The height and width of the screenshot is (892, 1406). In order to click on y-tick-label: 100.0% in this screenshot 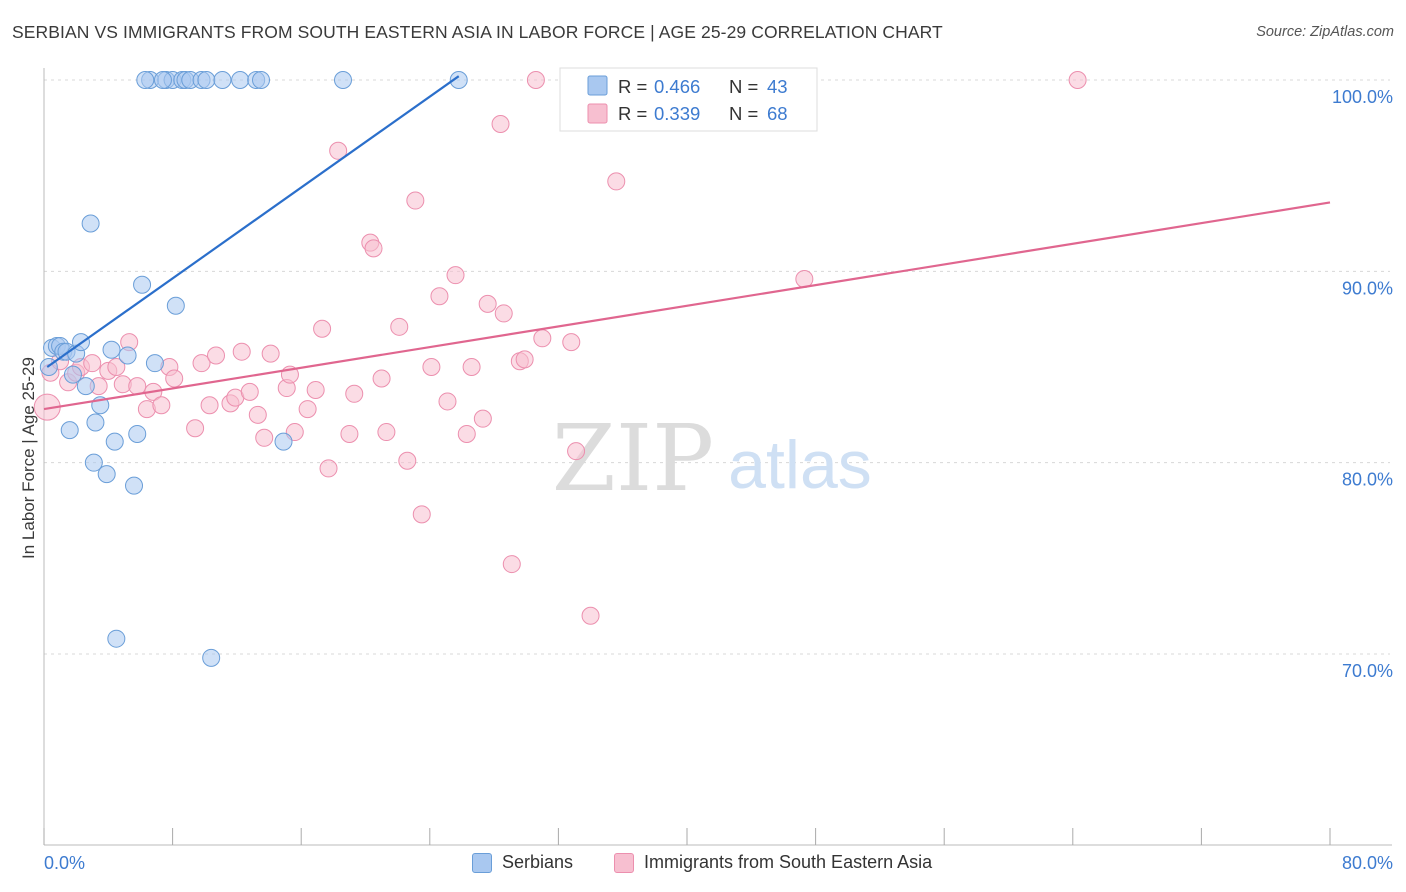, I will do `click(1362, 97)`.